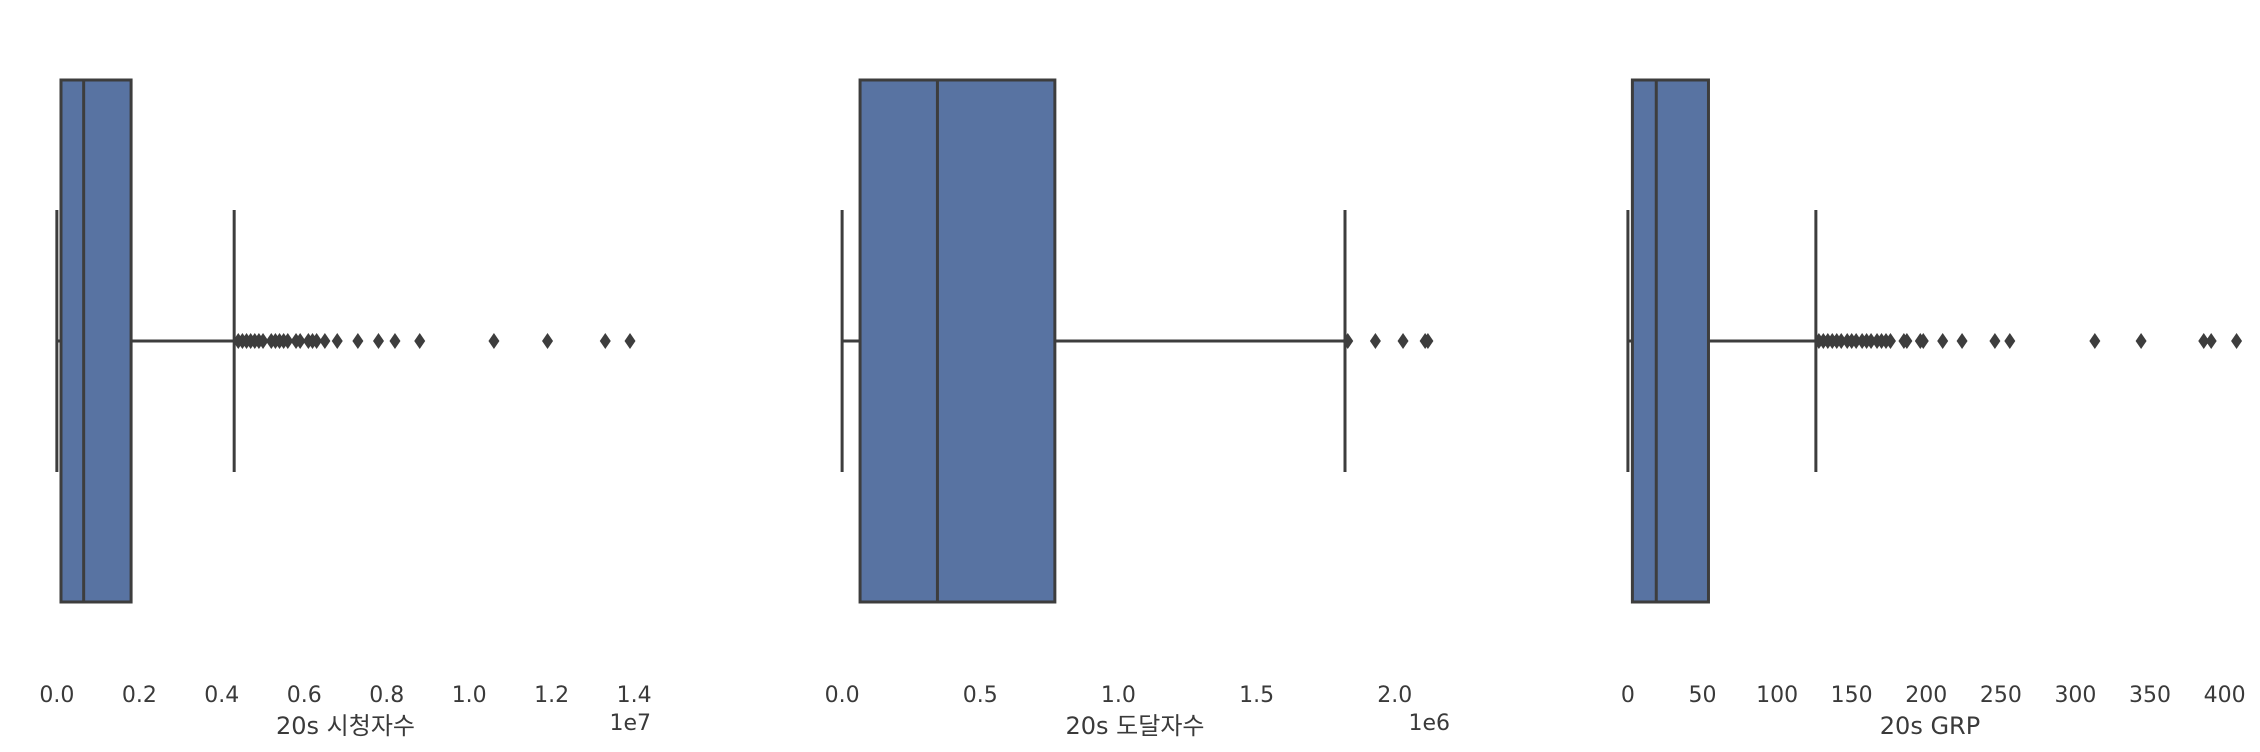 This screenshot has height=752, width=2260. Describe the element at coordinates (304, 695) in the screenshot. I see `x-tick-label: 0.6` at that location.